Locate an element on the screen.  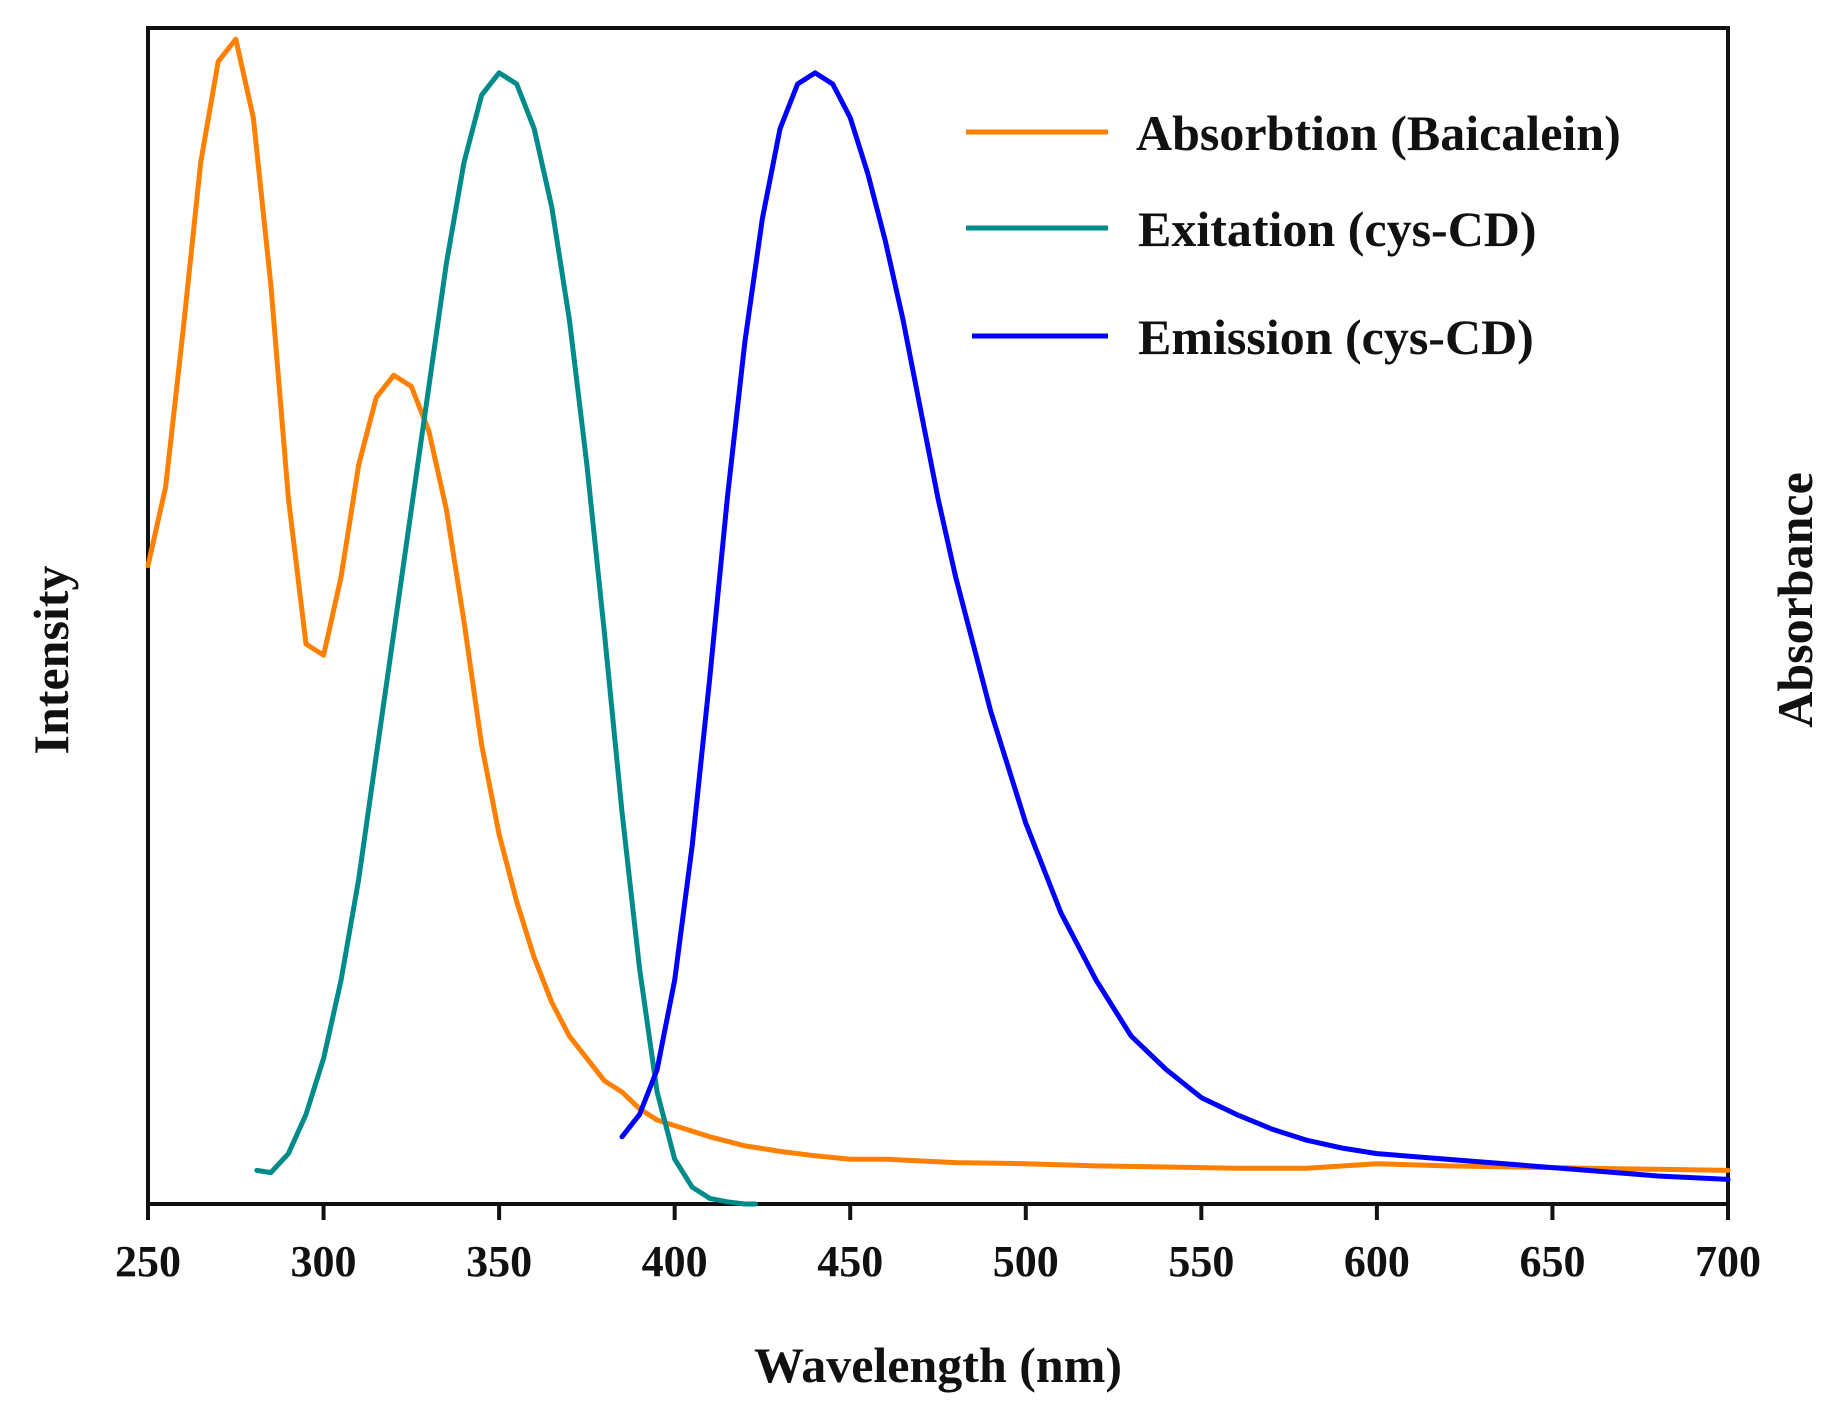
y-axis-title-right: Absorbance is located at coordinates (1795, 600).